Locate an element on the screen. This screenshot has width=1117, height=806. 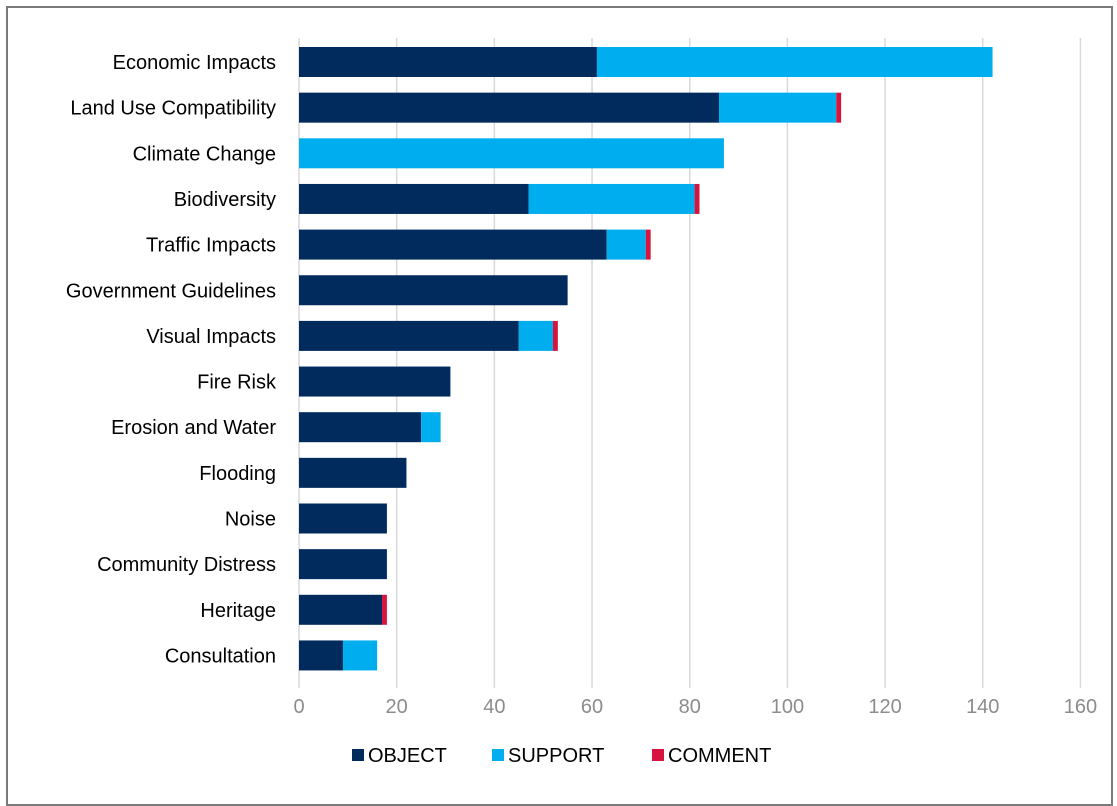
x-tick-label: 160 is located at coordinates (1080, 707).